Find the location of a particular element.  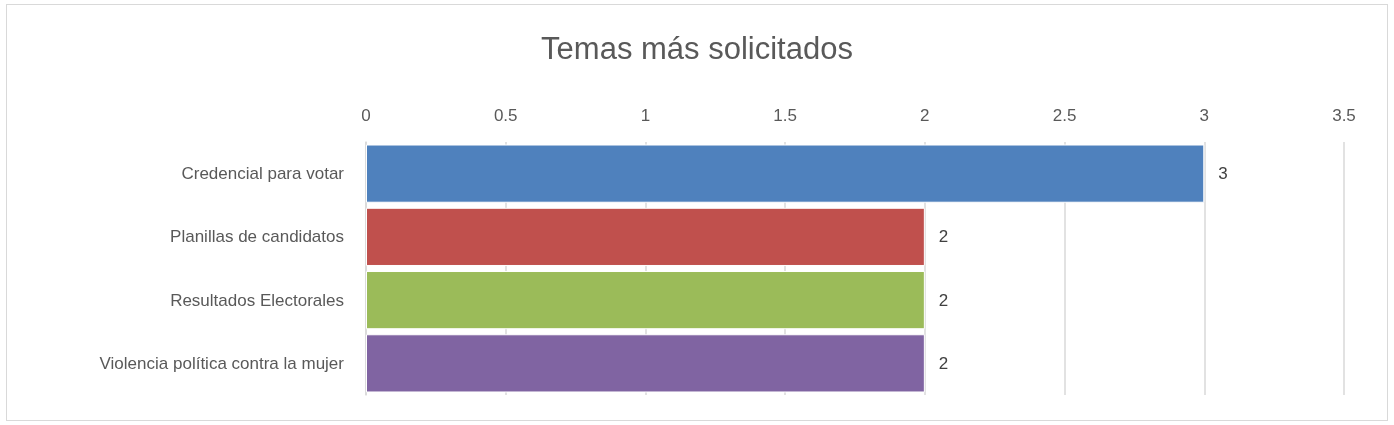

x-tick-label: 3.5 is located at coordinates (1344, 115).